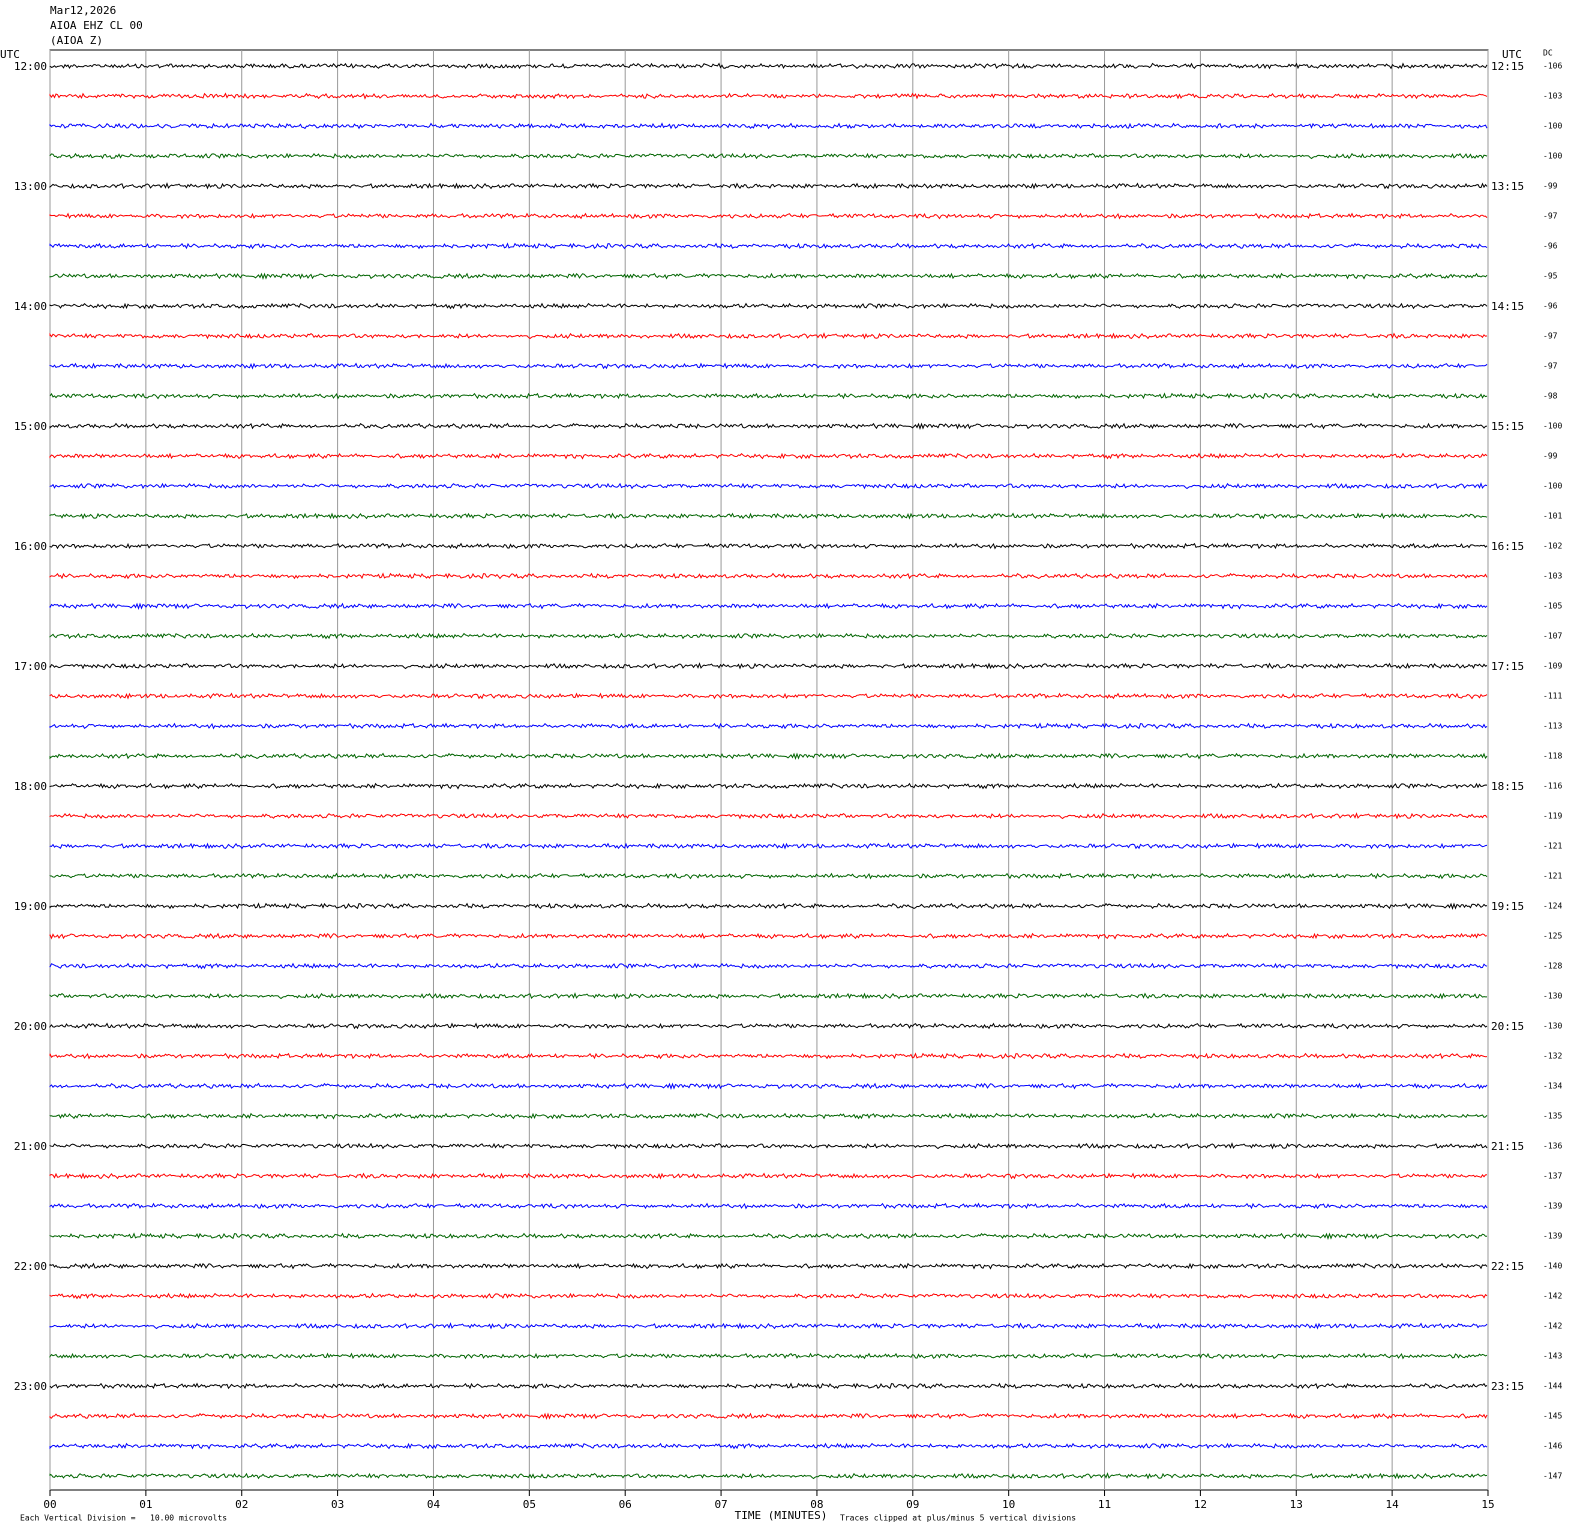  I want to click on left-unit: UTC, so click(10, 54).